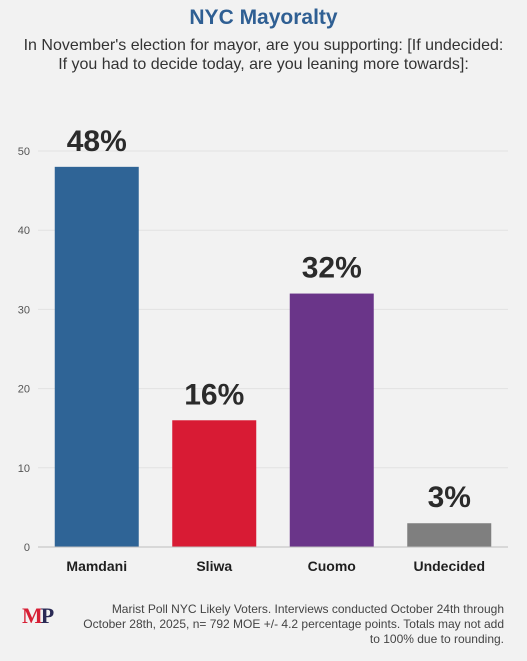 The height and width of the screenshot is (661, 527). I want to click on x-category-label: Mamdani, so click(96, 566).